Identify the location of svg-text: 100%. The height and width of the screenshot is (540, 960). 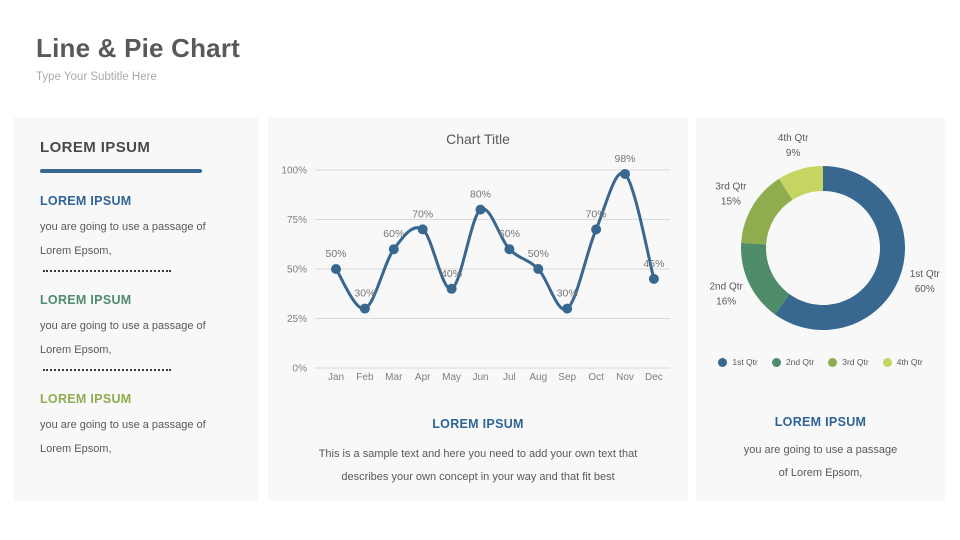
(294, 171).